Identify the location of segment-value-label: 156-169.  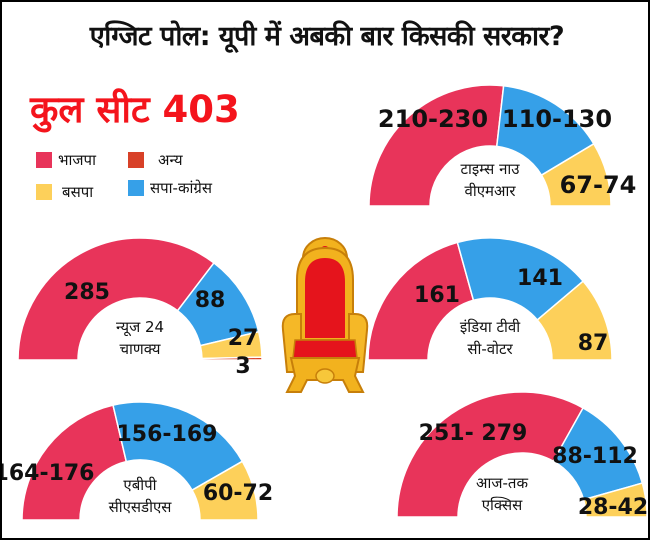
(167, 434).